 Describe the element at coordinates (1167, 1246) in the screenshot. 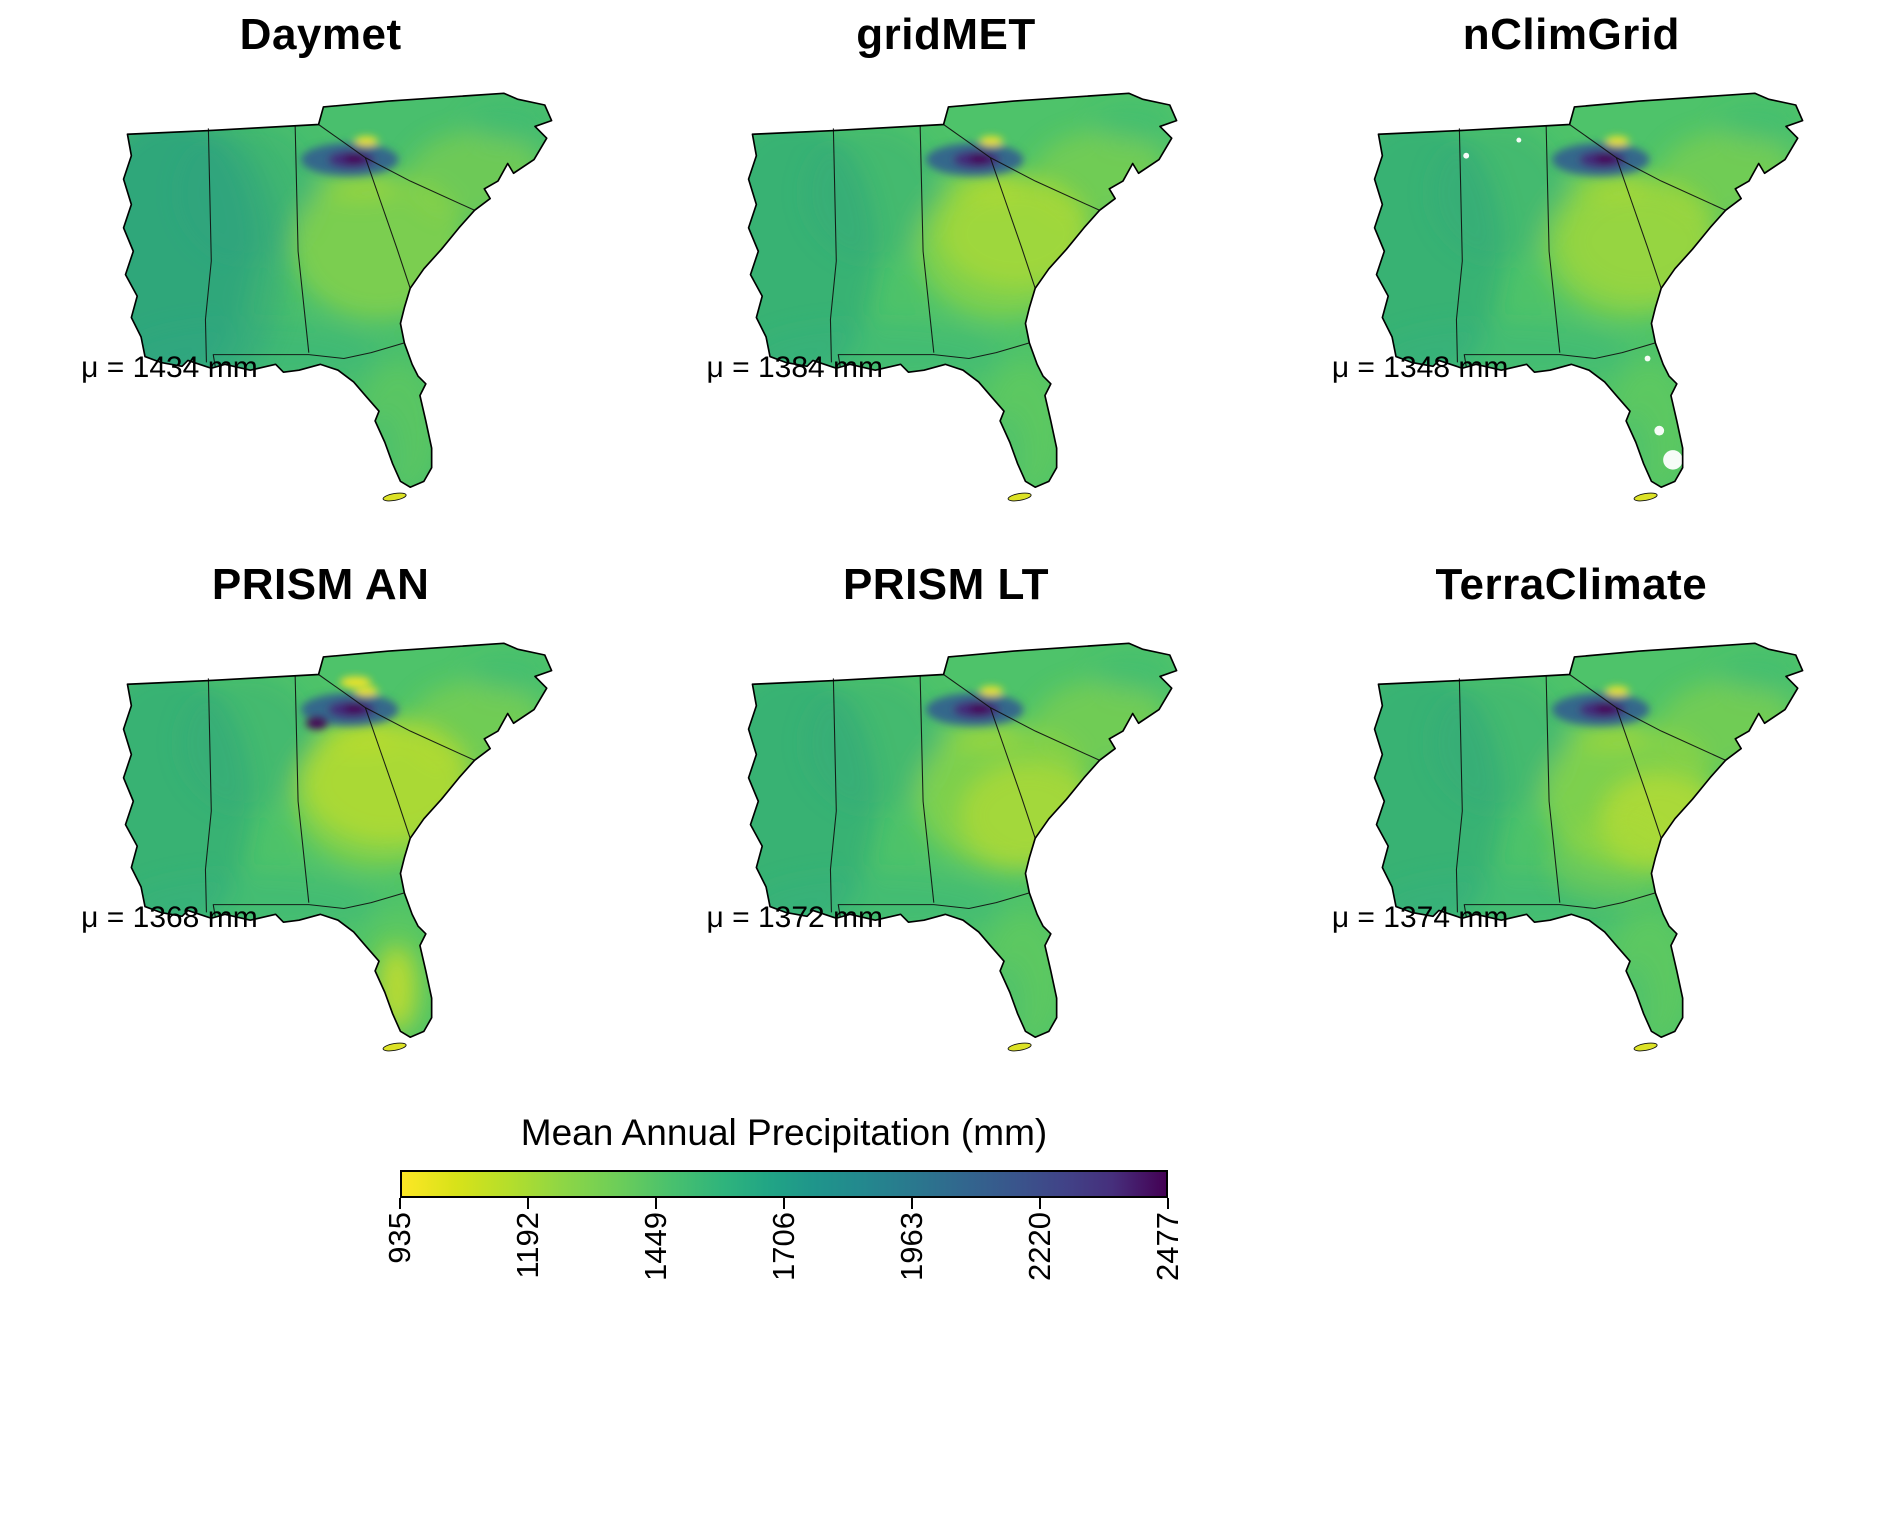

I see `tick-label: 2477` at that location.